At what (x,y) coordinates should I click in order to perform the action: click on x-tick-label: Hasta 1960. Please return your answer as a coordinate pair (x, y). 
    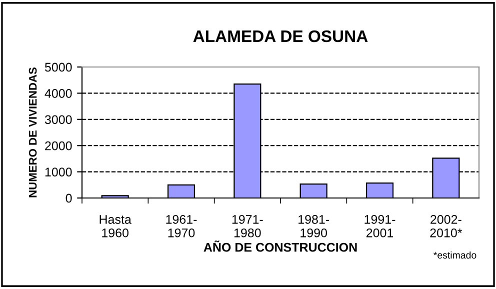
    Looking at the image, I should click on (116, 226).